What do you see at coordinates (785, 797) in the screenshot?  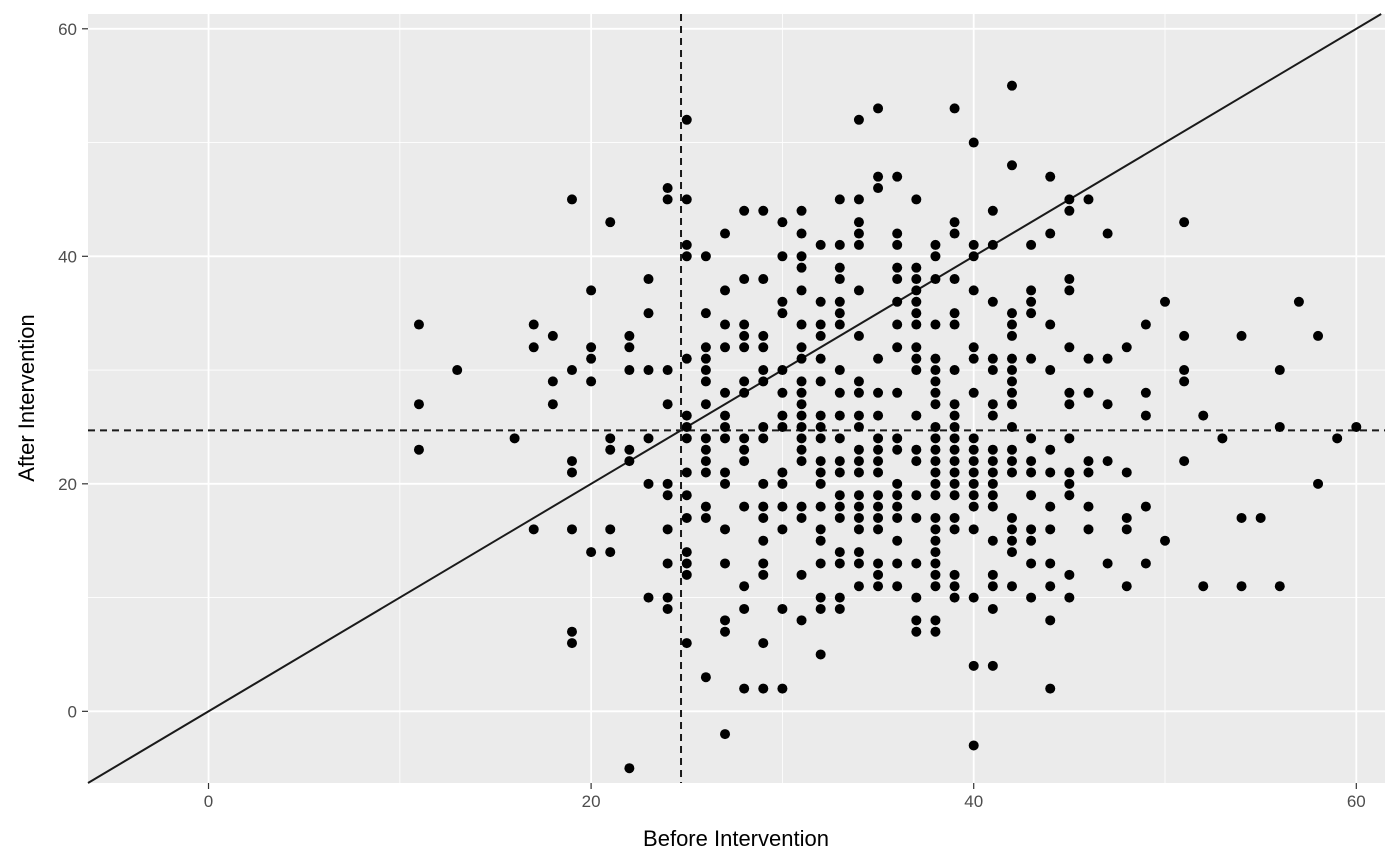 I see `x-axis-ticks: 0 20 40 60` at bounding box center [785, 797].